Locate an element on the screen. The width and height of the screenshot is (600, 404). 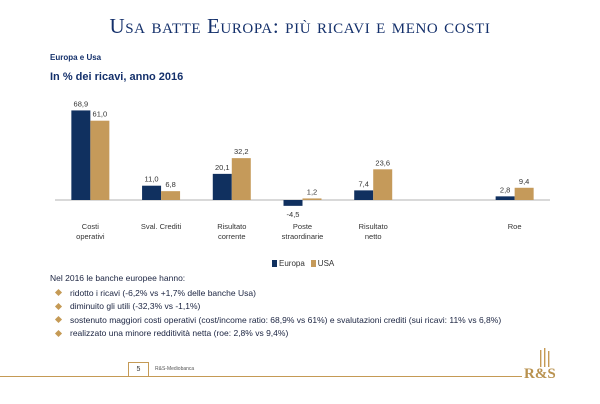
notes-intro: Nel 2016 le banche europee hanno: is located at coordinates (118, 278).